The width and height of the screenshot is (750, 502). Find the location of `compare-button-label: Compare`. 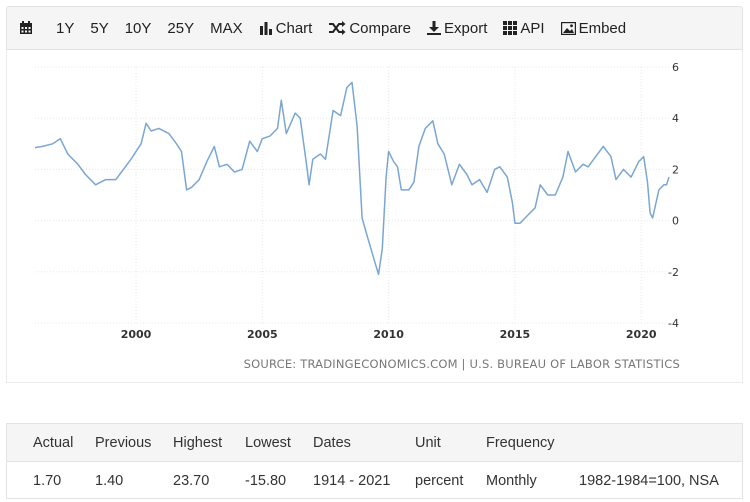

compare-button-label: Compare is located at coordinates (380, 28).